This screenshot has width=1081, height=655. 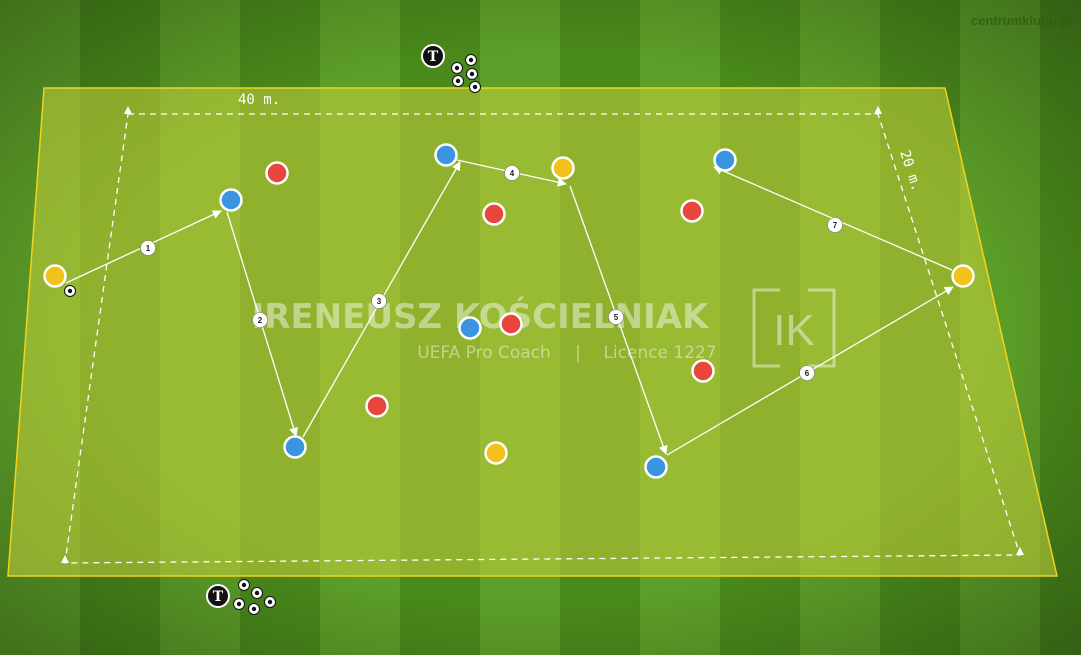 I want to click on trainer-top: T, so click(x=451, y=68).